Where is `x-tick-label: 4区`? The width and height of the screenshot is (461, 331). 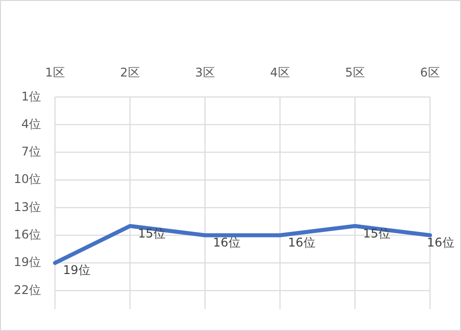 x-tick-label: 4区 is located at coordinates (280, 72).